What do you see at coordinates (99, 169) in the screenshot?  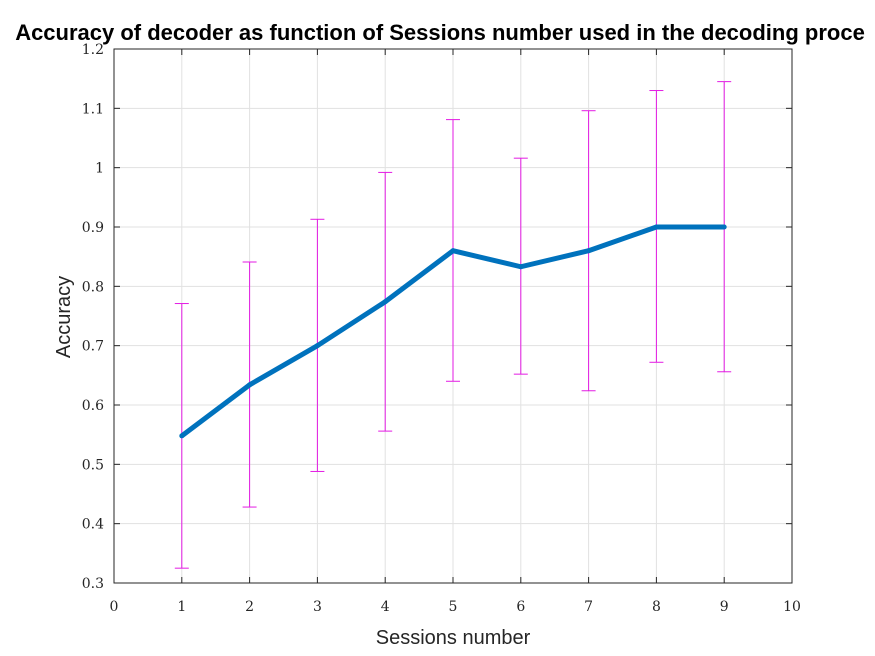 I see `y-tick-label: 1` at bounding box center [99, 169].